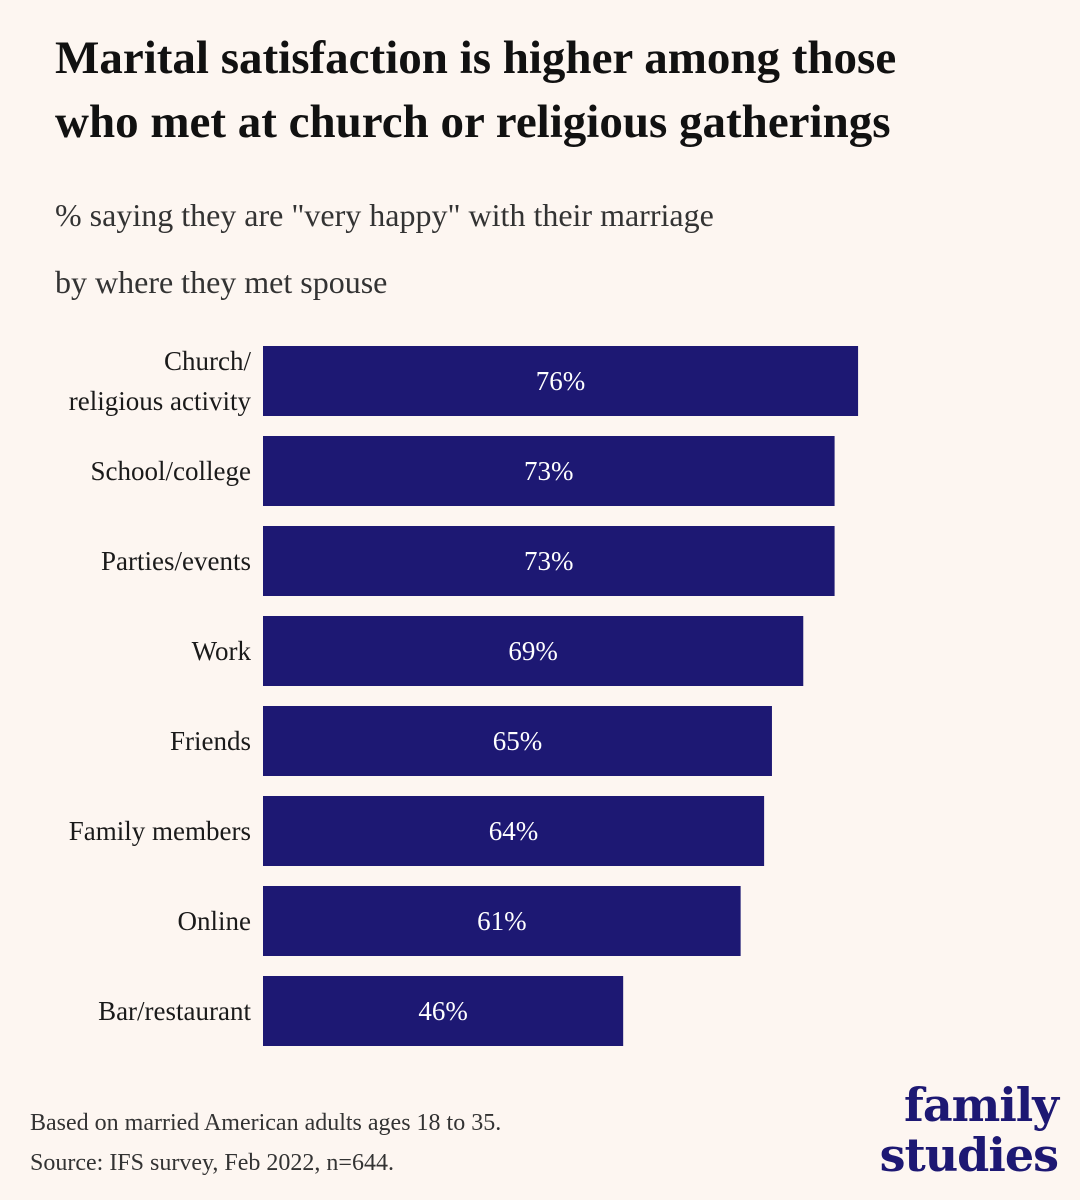 This screenshot has width=1080, height=1200. I want to click on family-studies-logo: family studies, so click(969, 1130).